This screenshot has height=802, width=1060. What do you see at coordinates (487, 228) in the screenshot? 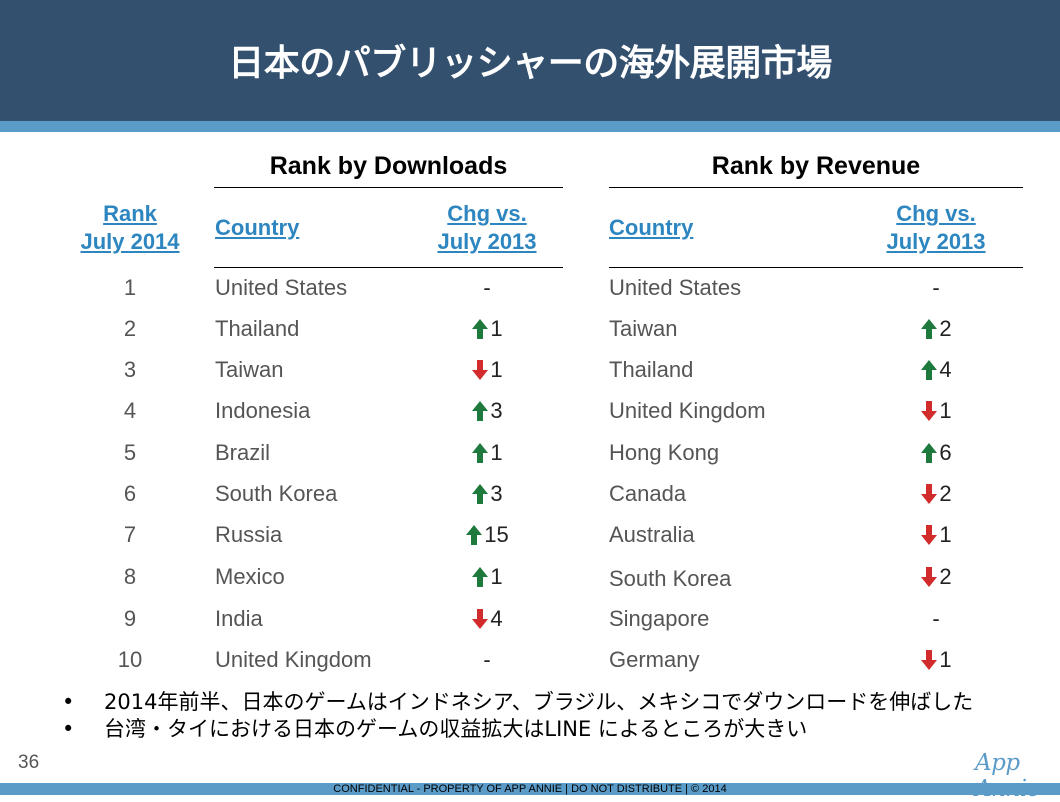
I see `downloads-chg-header: Chg vs. July 2013` at bounding box center [487, 228].